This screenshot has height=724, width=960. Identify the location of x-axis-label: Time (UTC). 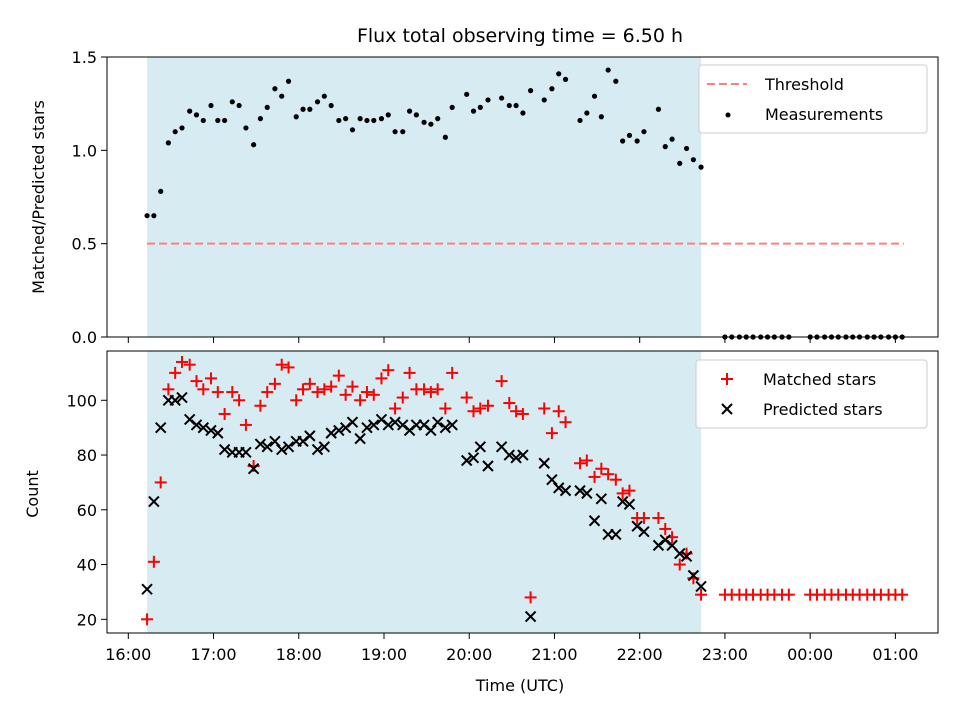
(519, 685).